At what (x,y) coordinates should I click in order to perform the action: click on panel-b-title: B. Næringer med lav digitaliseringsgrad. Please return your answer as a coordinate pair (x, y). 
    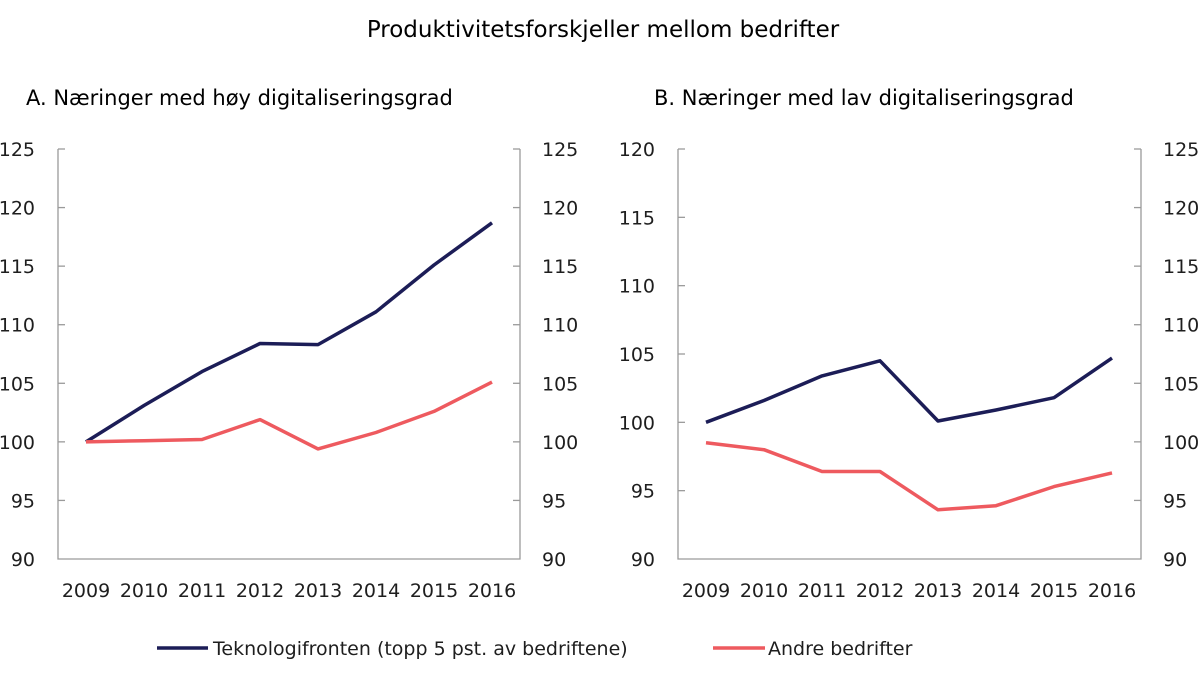
    Looking at the image, I should click on (864, 98).